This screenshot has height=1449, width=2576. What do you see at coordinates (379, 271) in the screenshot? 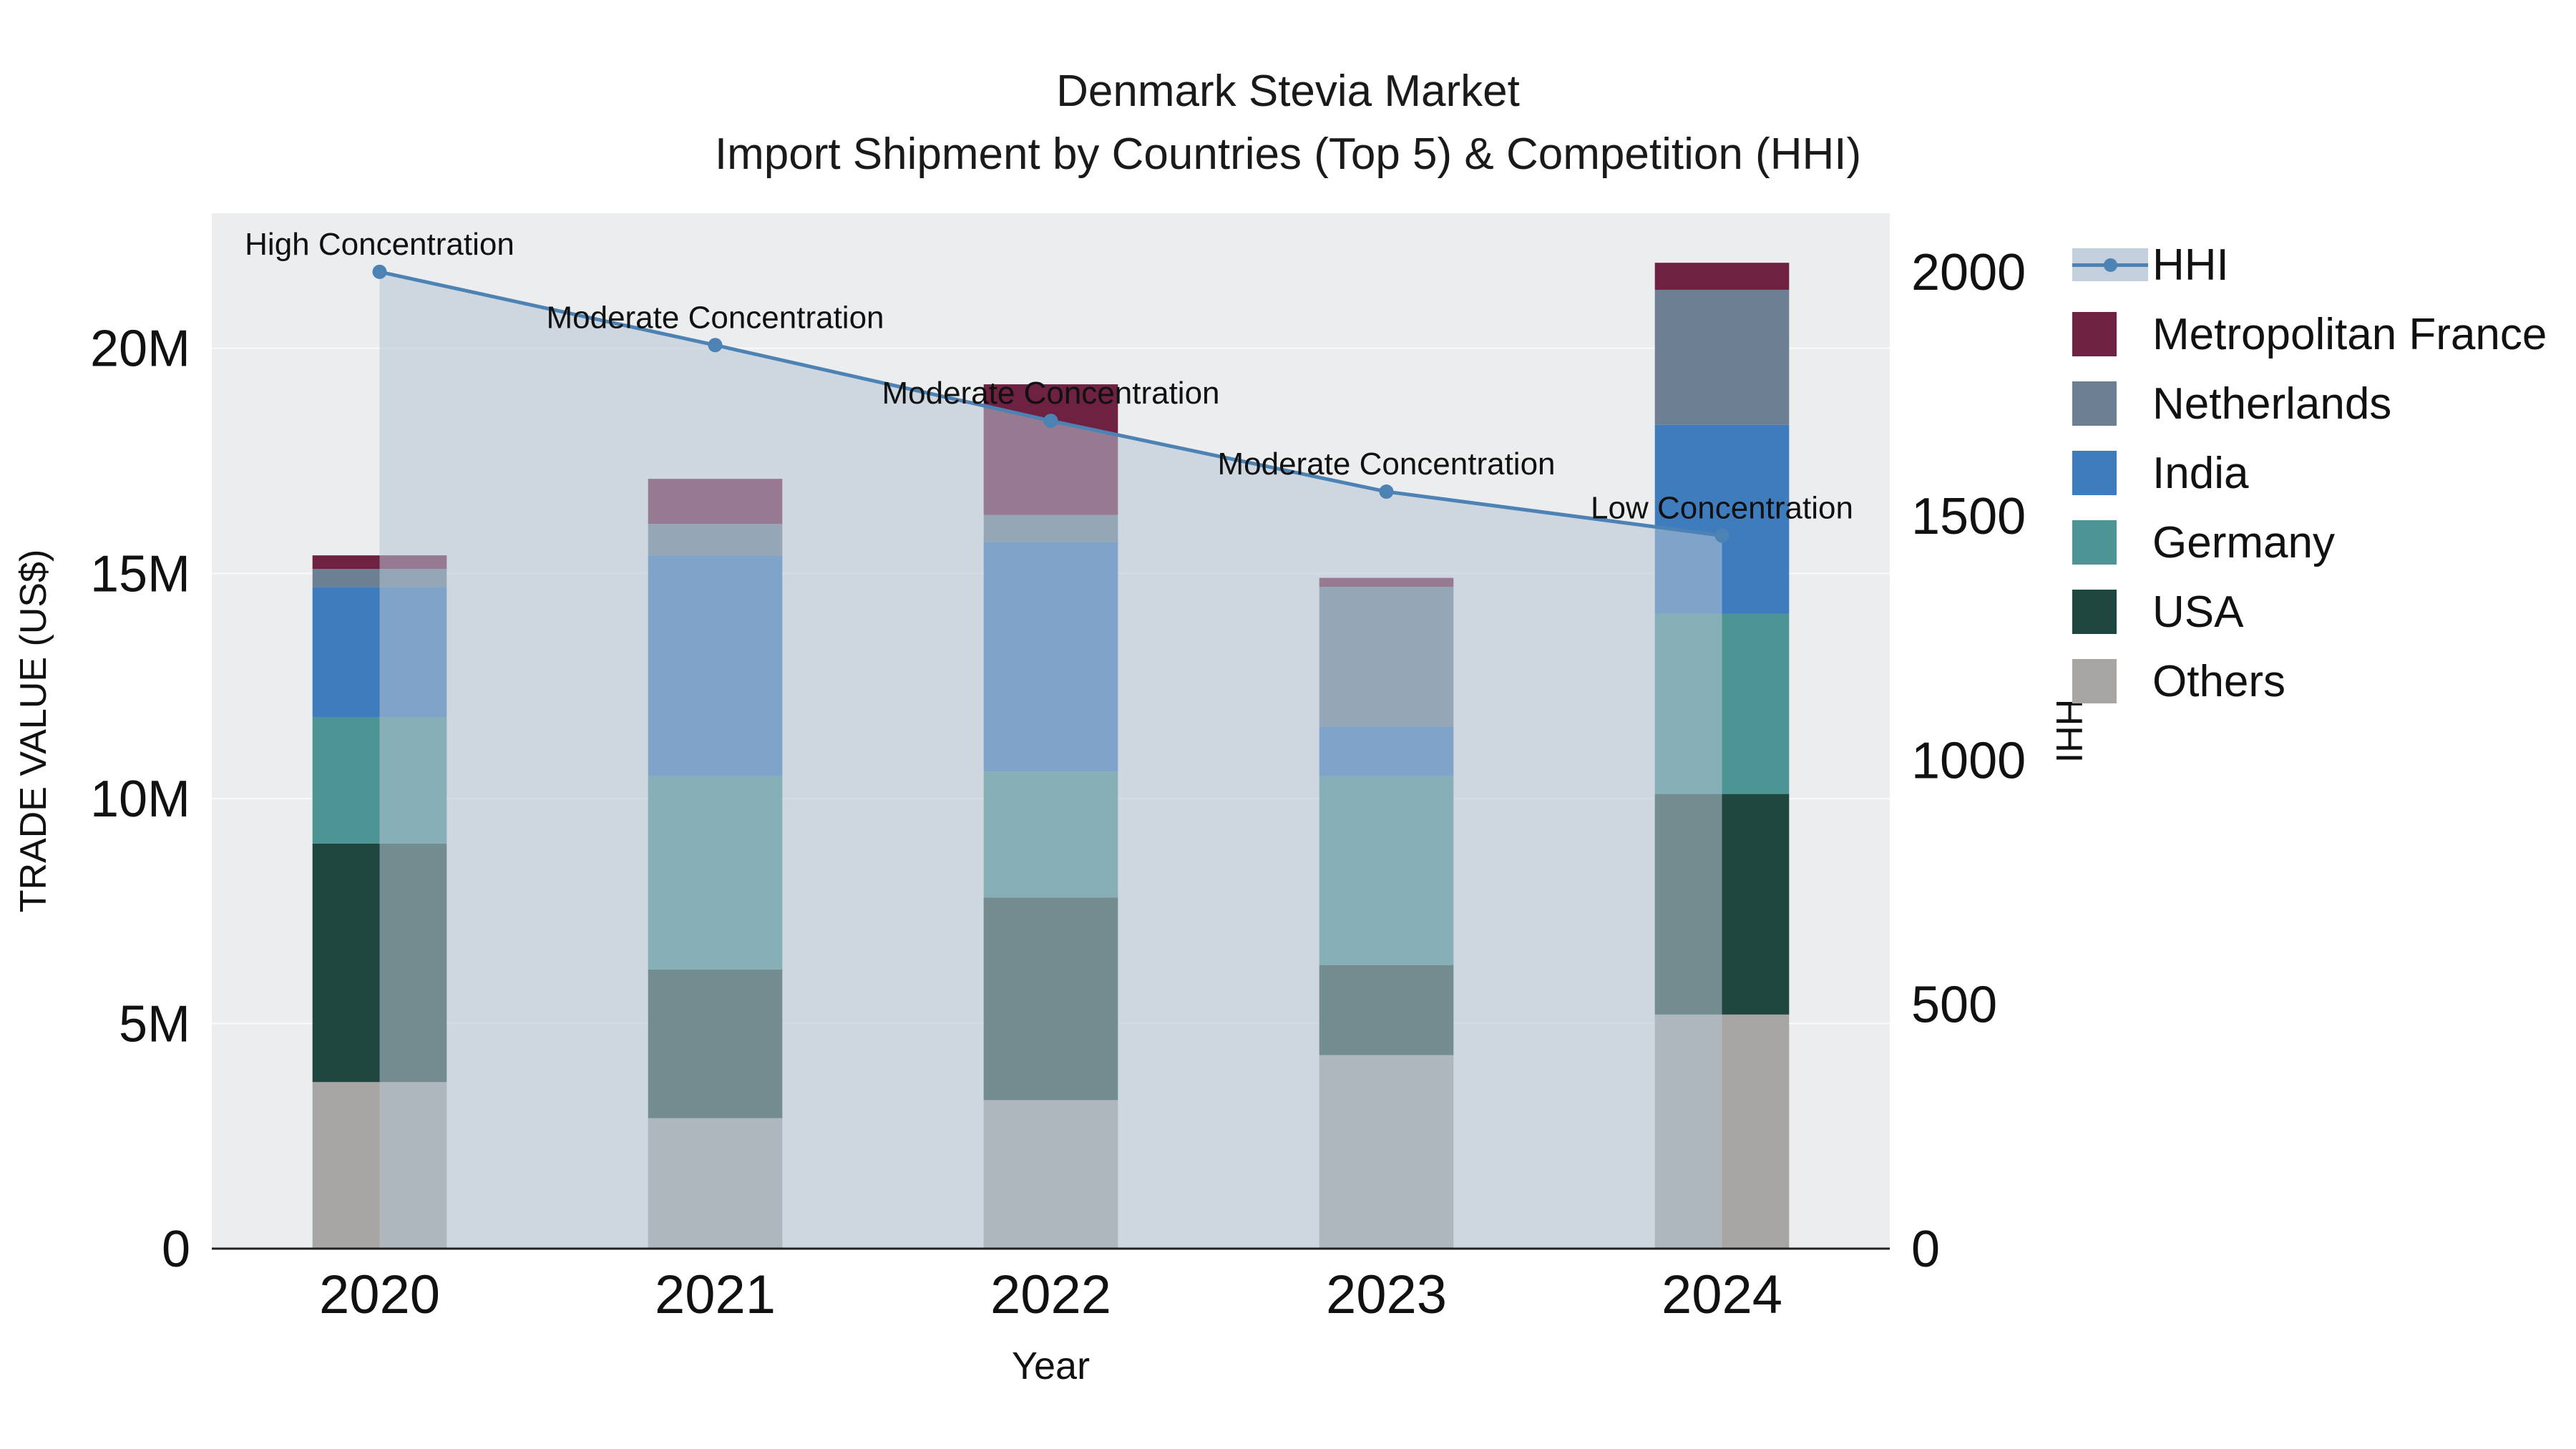
I see `hhi-marker-2020` at bounding box center [379, 271].